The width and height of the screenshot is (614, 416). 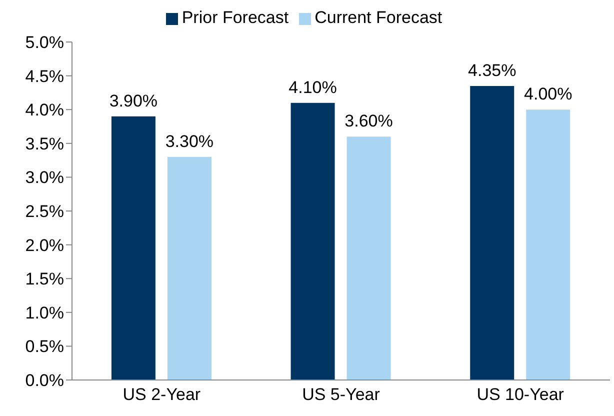 I want to click on data-label: 4.35%, so click(x=492, y=70).